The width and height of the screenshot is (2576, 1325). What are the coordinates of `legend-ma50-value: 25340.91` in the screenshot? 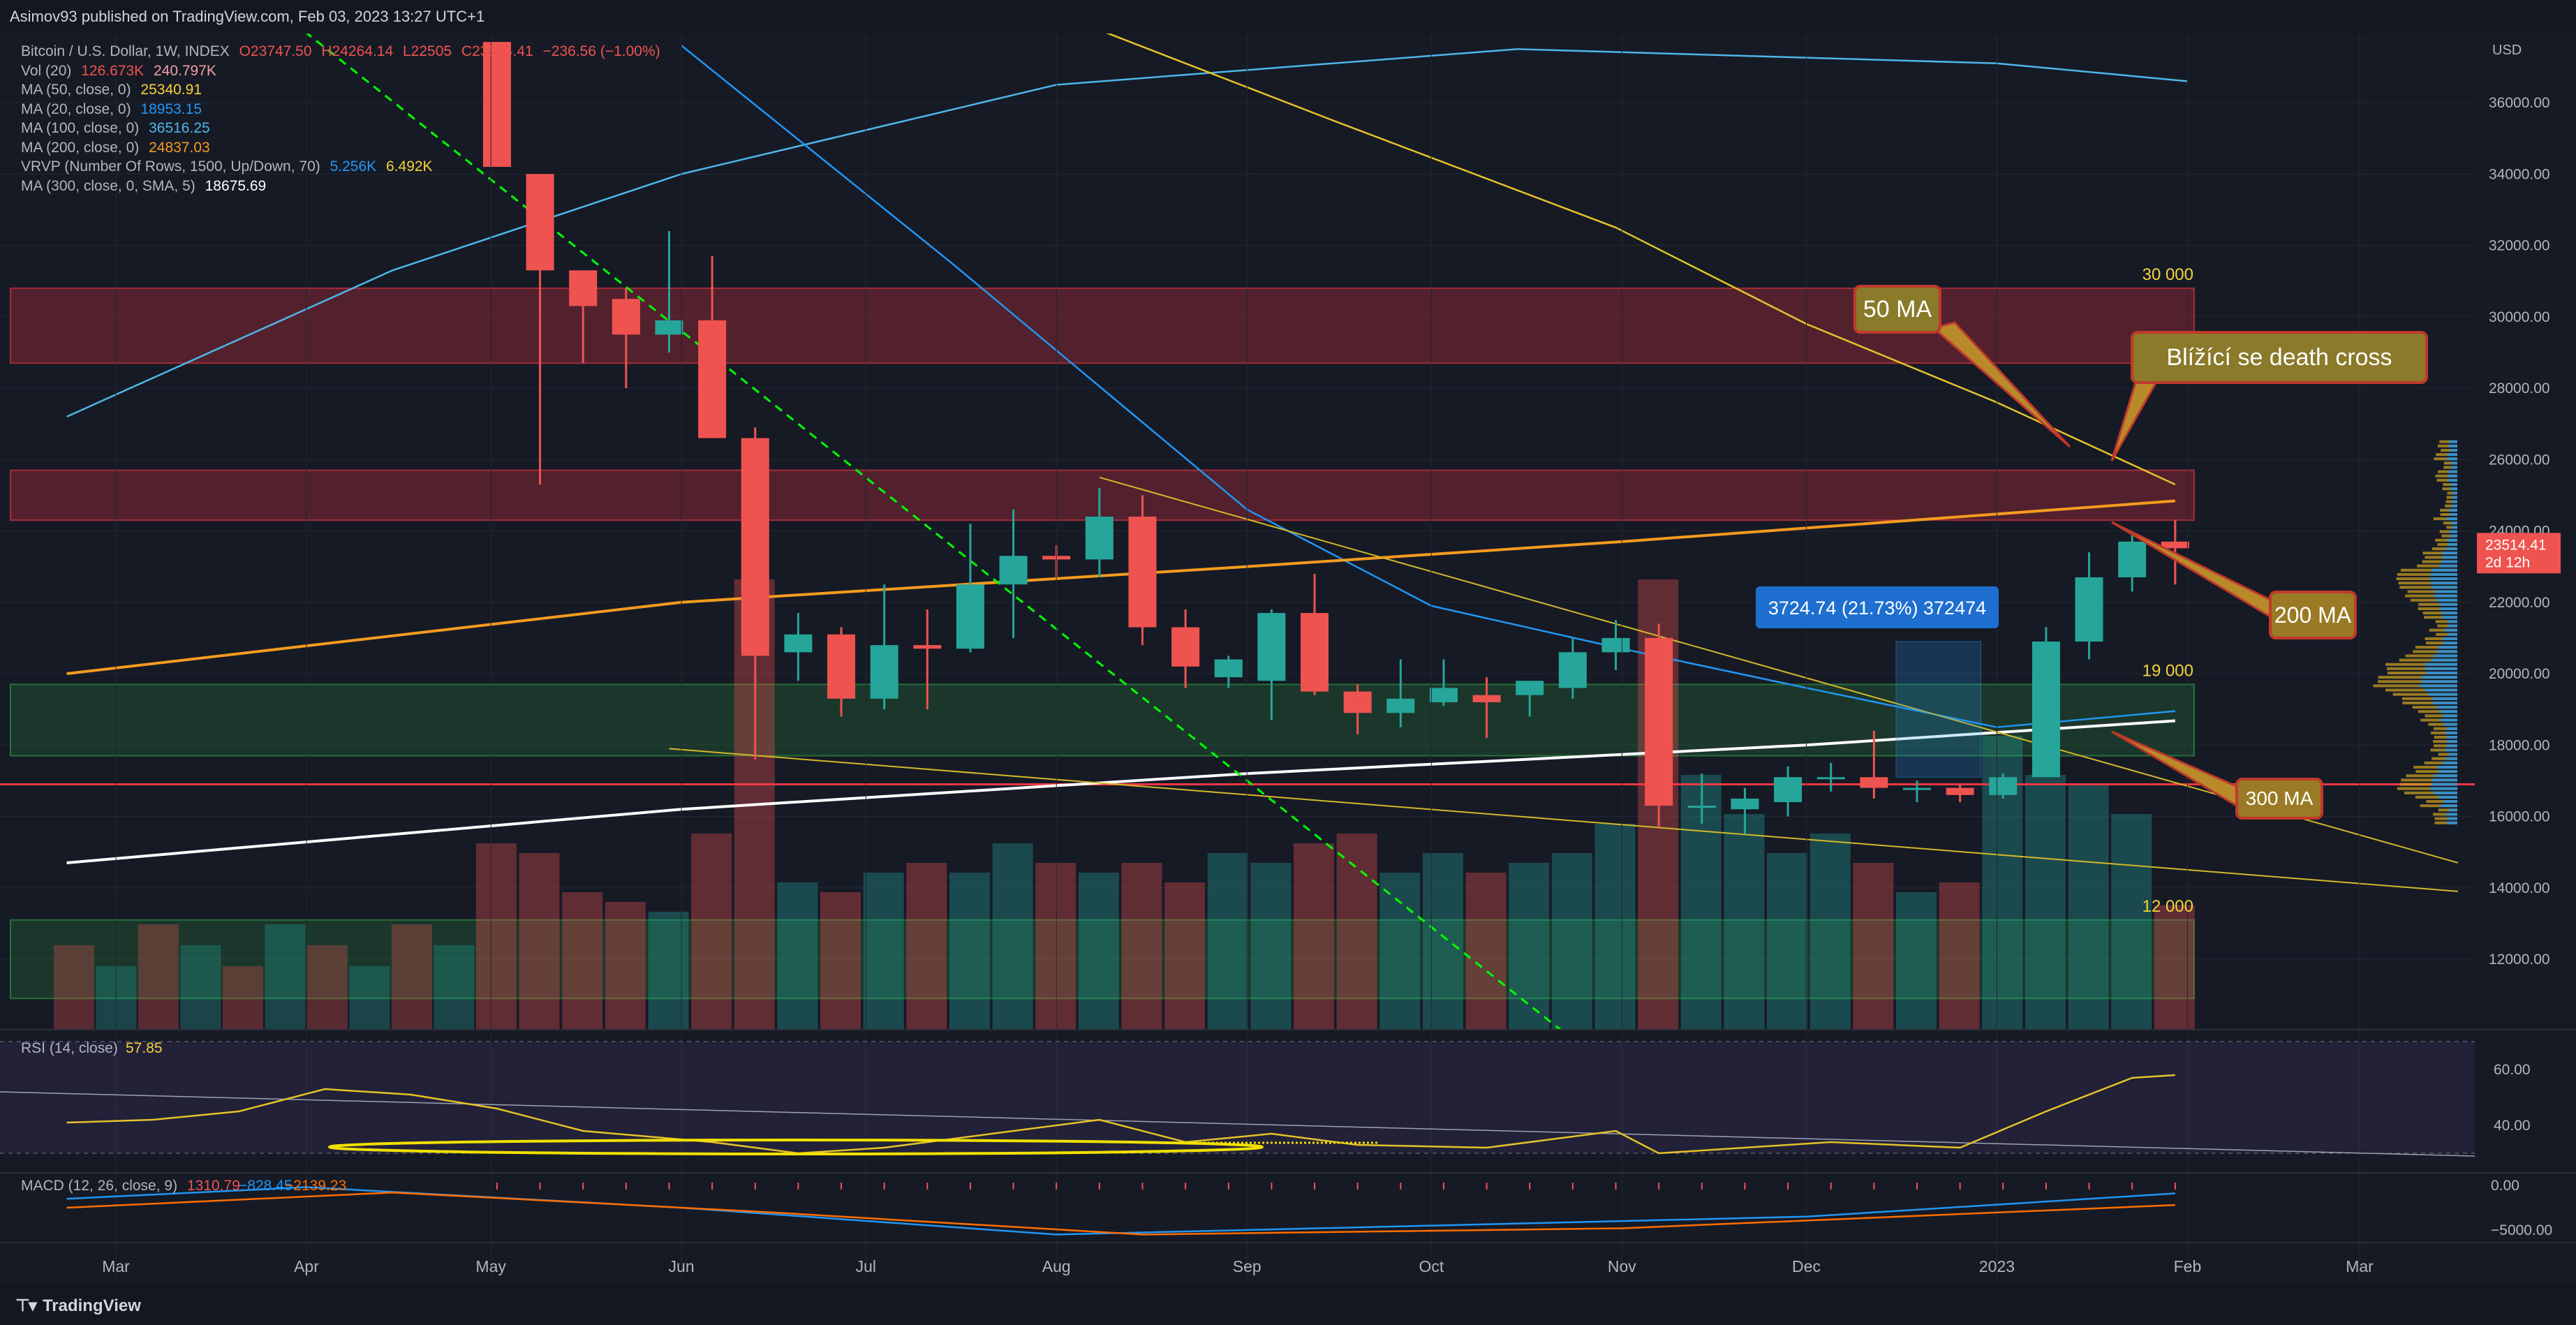 It's located at (171, 90).